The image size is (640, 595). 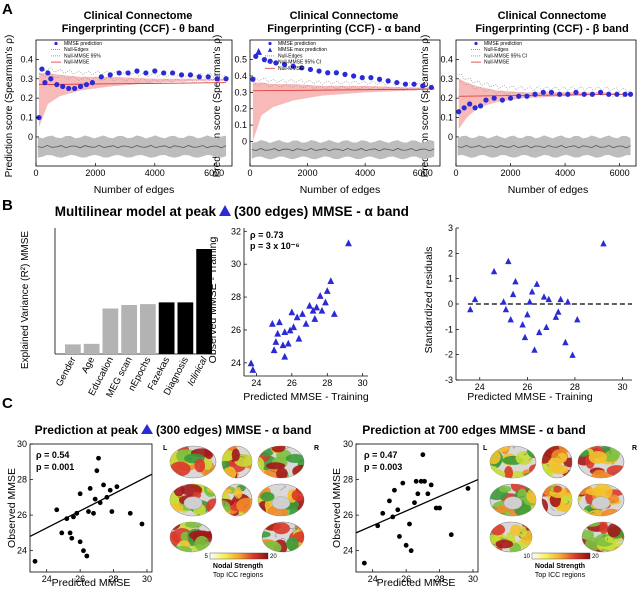 What do you see at coordinates (236, 297) in the screenshot?
I see `b-scatter-ytick-label: 28` at bounding box center [236, 297].